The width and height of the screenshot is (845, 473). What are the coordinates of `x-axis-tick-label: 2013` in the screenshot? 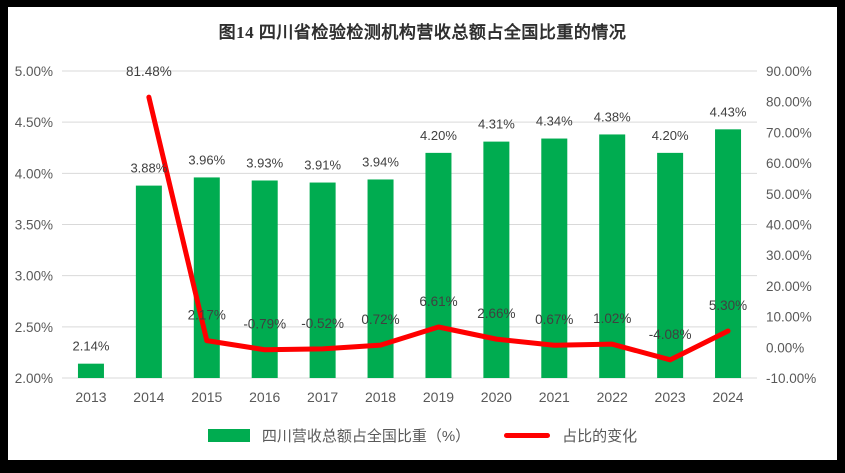 It's located at (90, 397).